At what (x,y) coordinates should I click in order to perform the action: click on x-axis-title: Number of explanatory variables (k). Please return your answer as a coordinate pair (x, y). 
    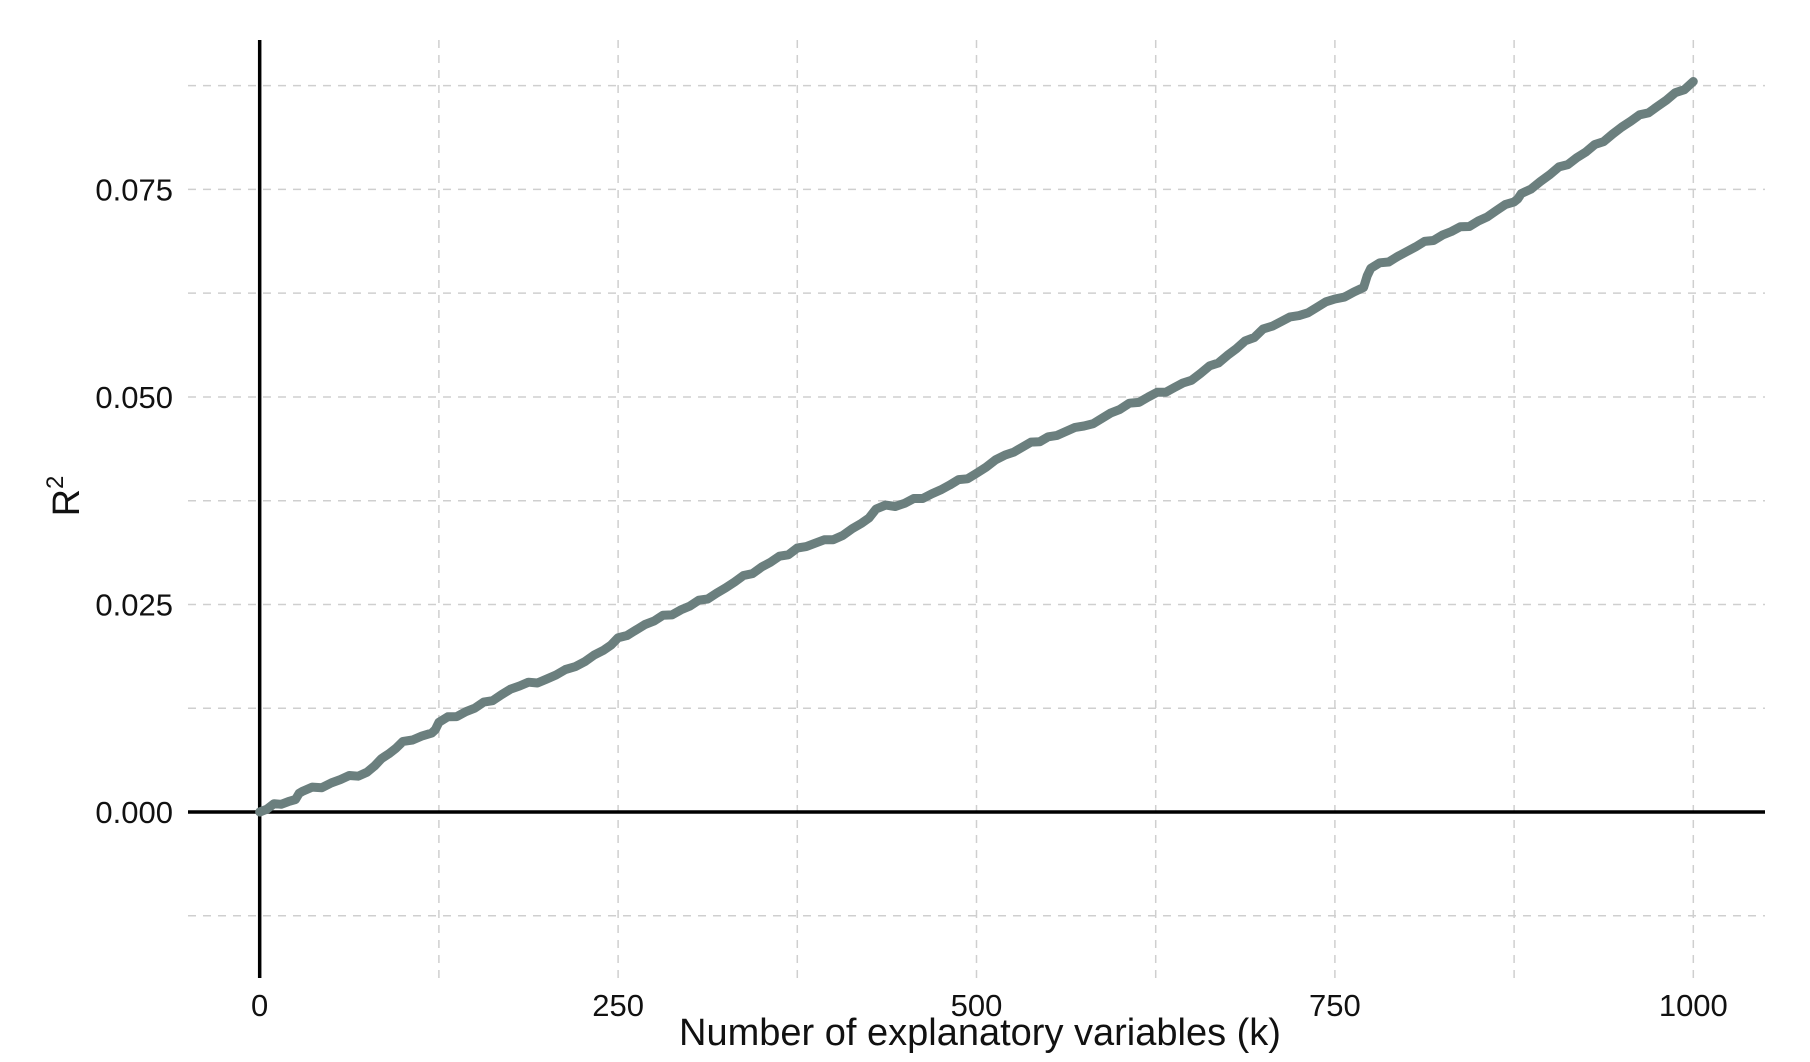
    Looking at the image, I should click on (980, 1033).